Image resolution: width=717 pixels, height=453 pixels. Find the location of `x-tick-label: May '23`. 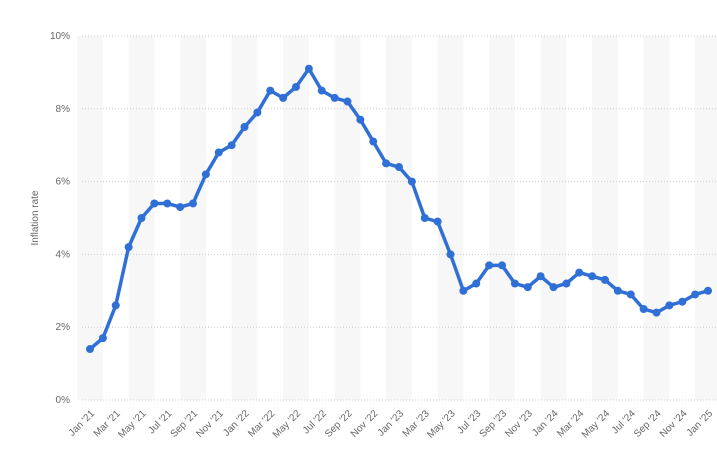

x-tick-label: May '23 is located at coordinates (441, 424).